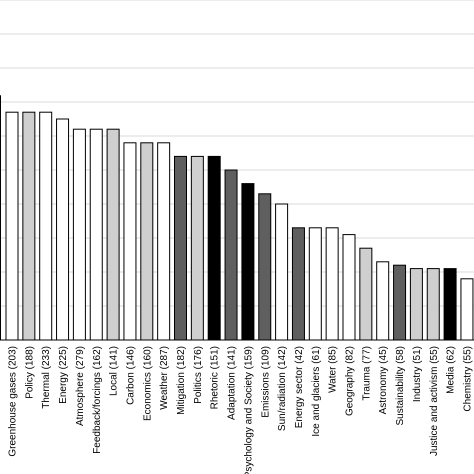 The width and height of the screenshot is (474, 474). What do you see at coordinates (467, 379) in the screenshot?
I see `x-tick-label: Chemistry (55)` at bounding box center [467, 379].